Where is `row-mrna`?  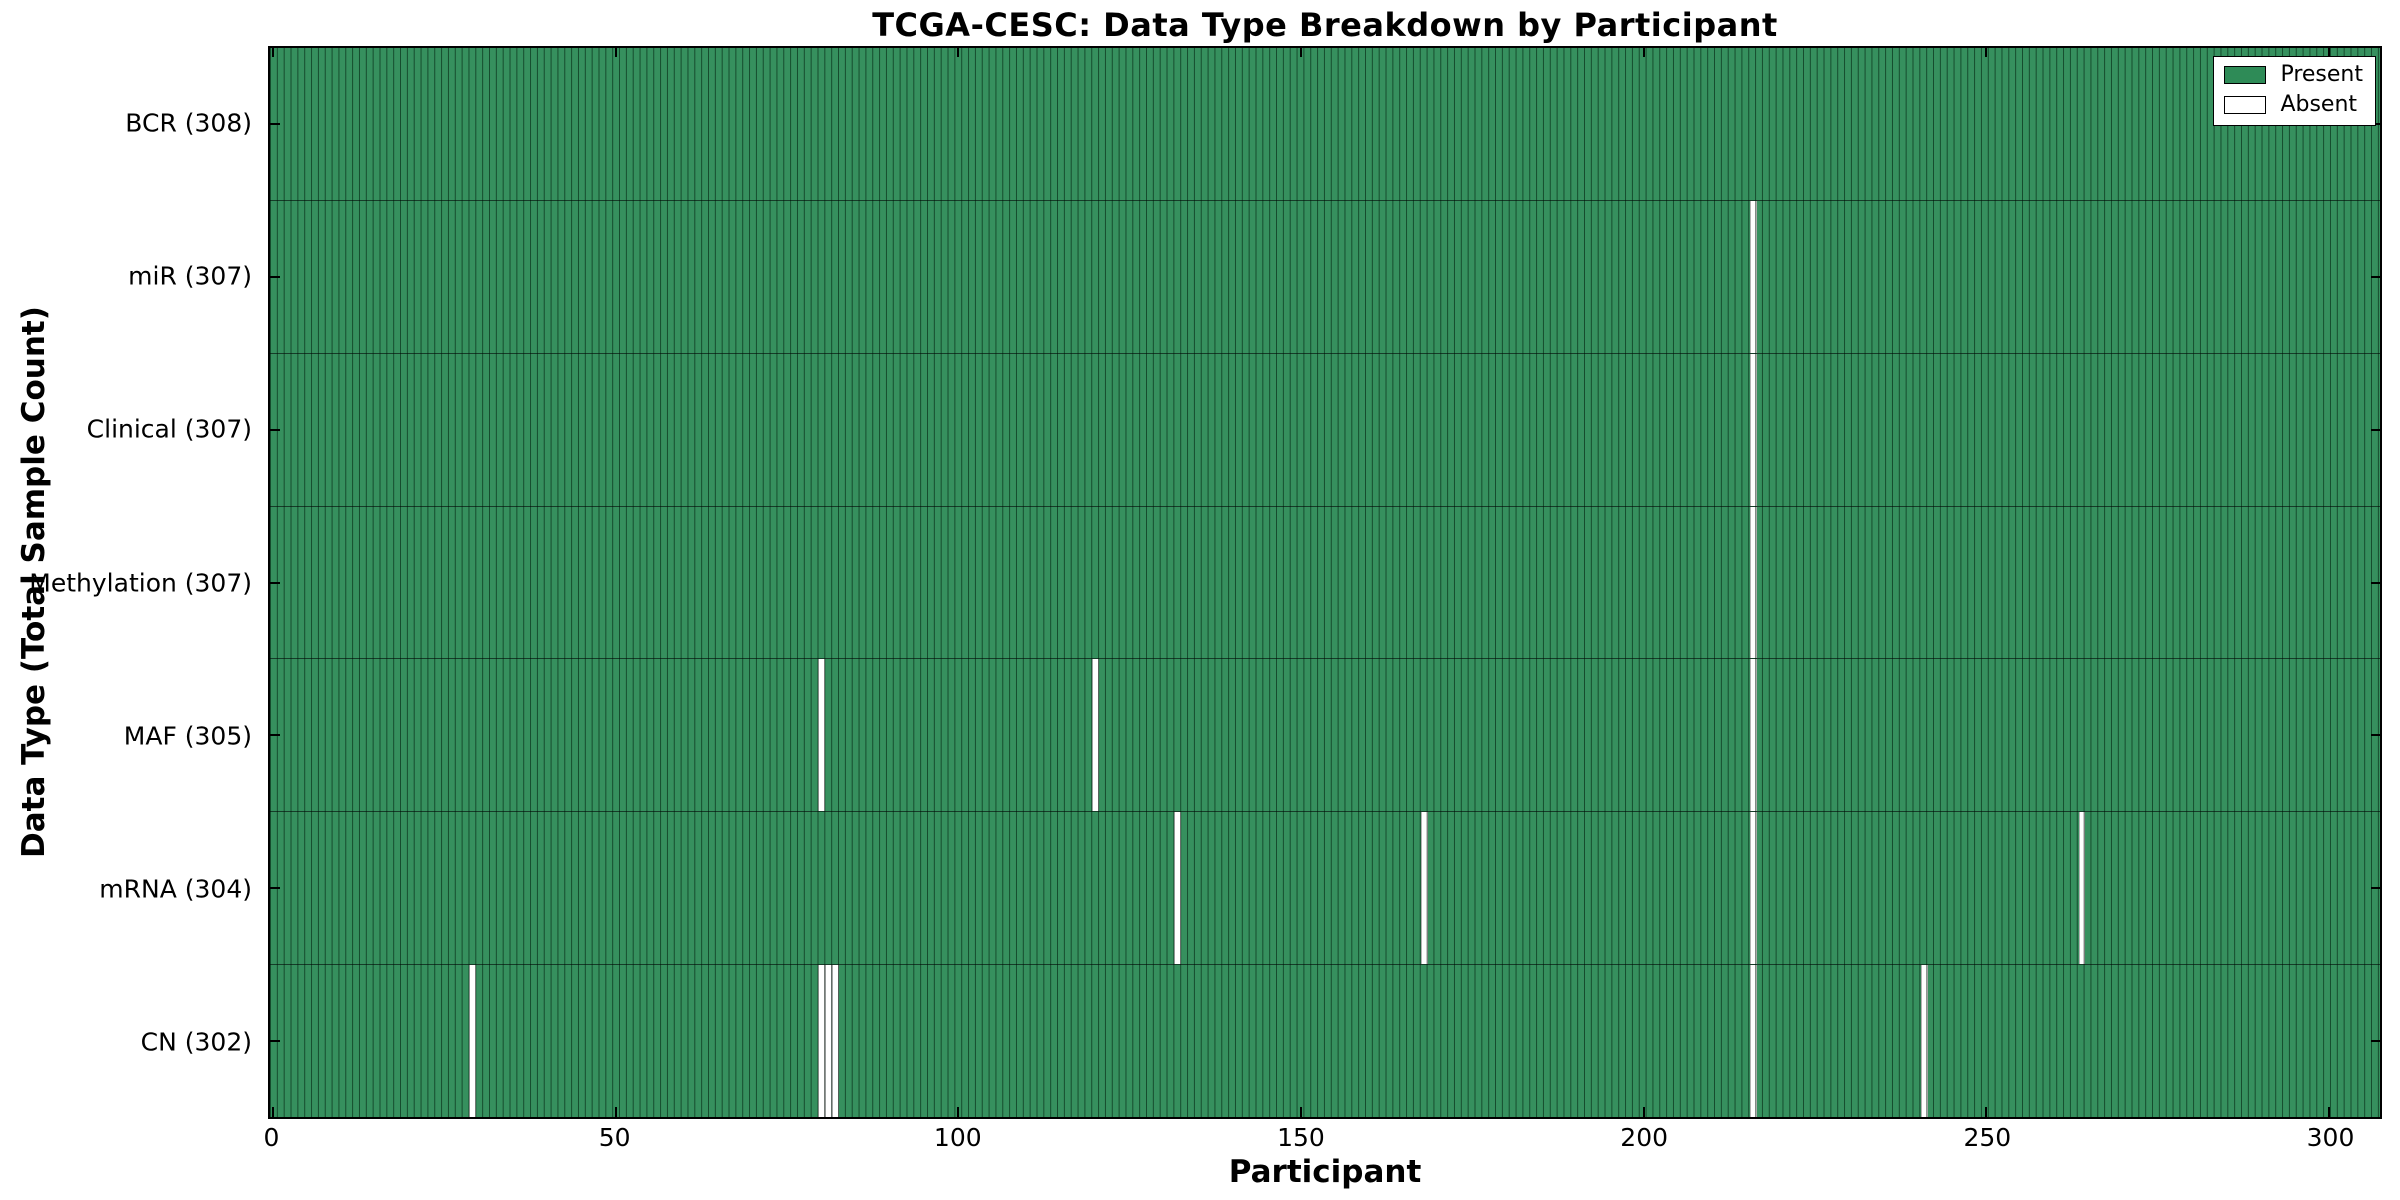 row-mrna is located at coordinates (1325, 888).